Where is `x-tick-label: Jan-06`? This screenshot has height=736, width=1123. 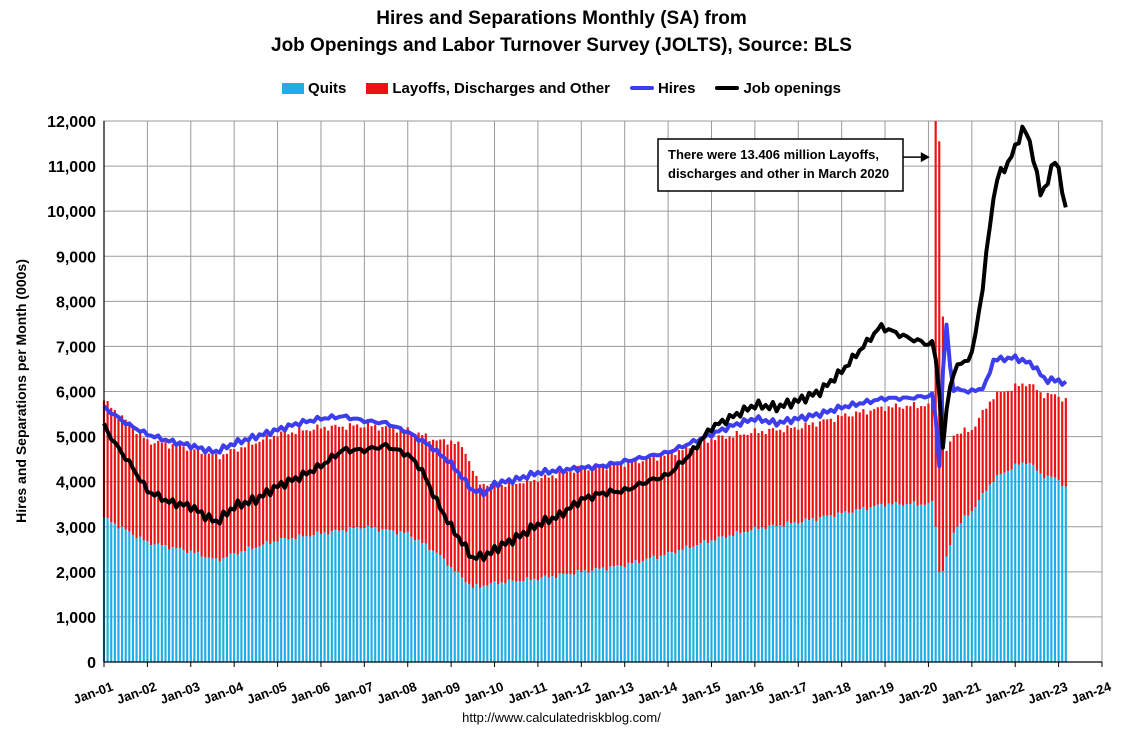 x-tick-label: Jan-06 is located at coordinates (310, 693).